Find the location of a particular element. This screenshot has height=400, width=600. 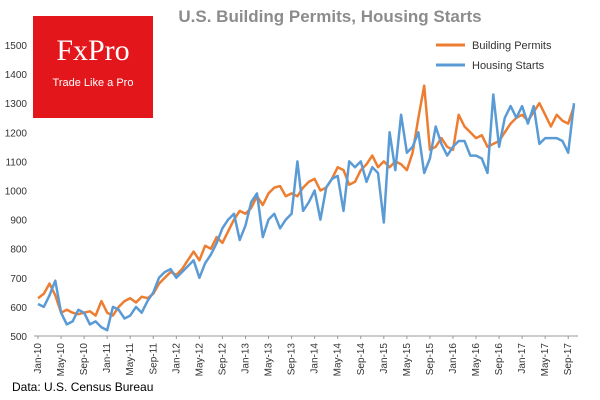

legend: Building Permits Housing Starts is located at coordinates (494, 56).